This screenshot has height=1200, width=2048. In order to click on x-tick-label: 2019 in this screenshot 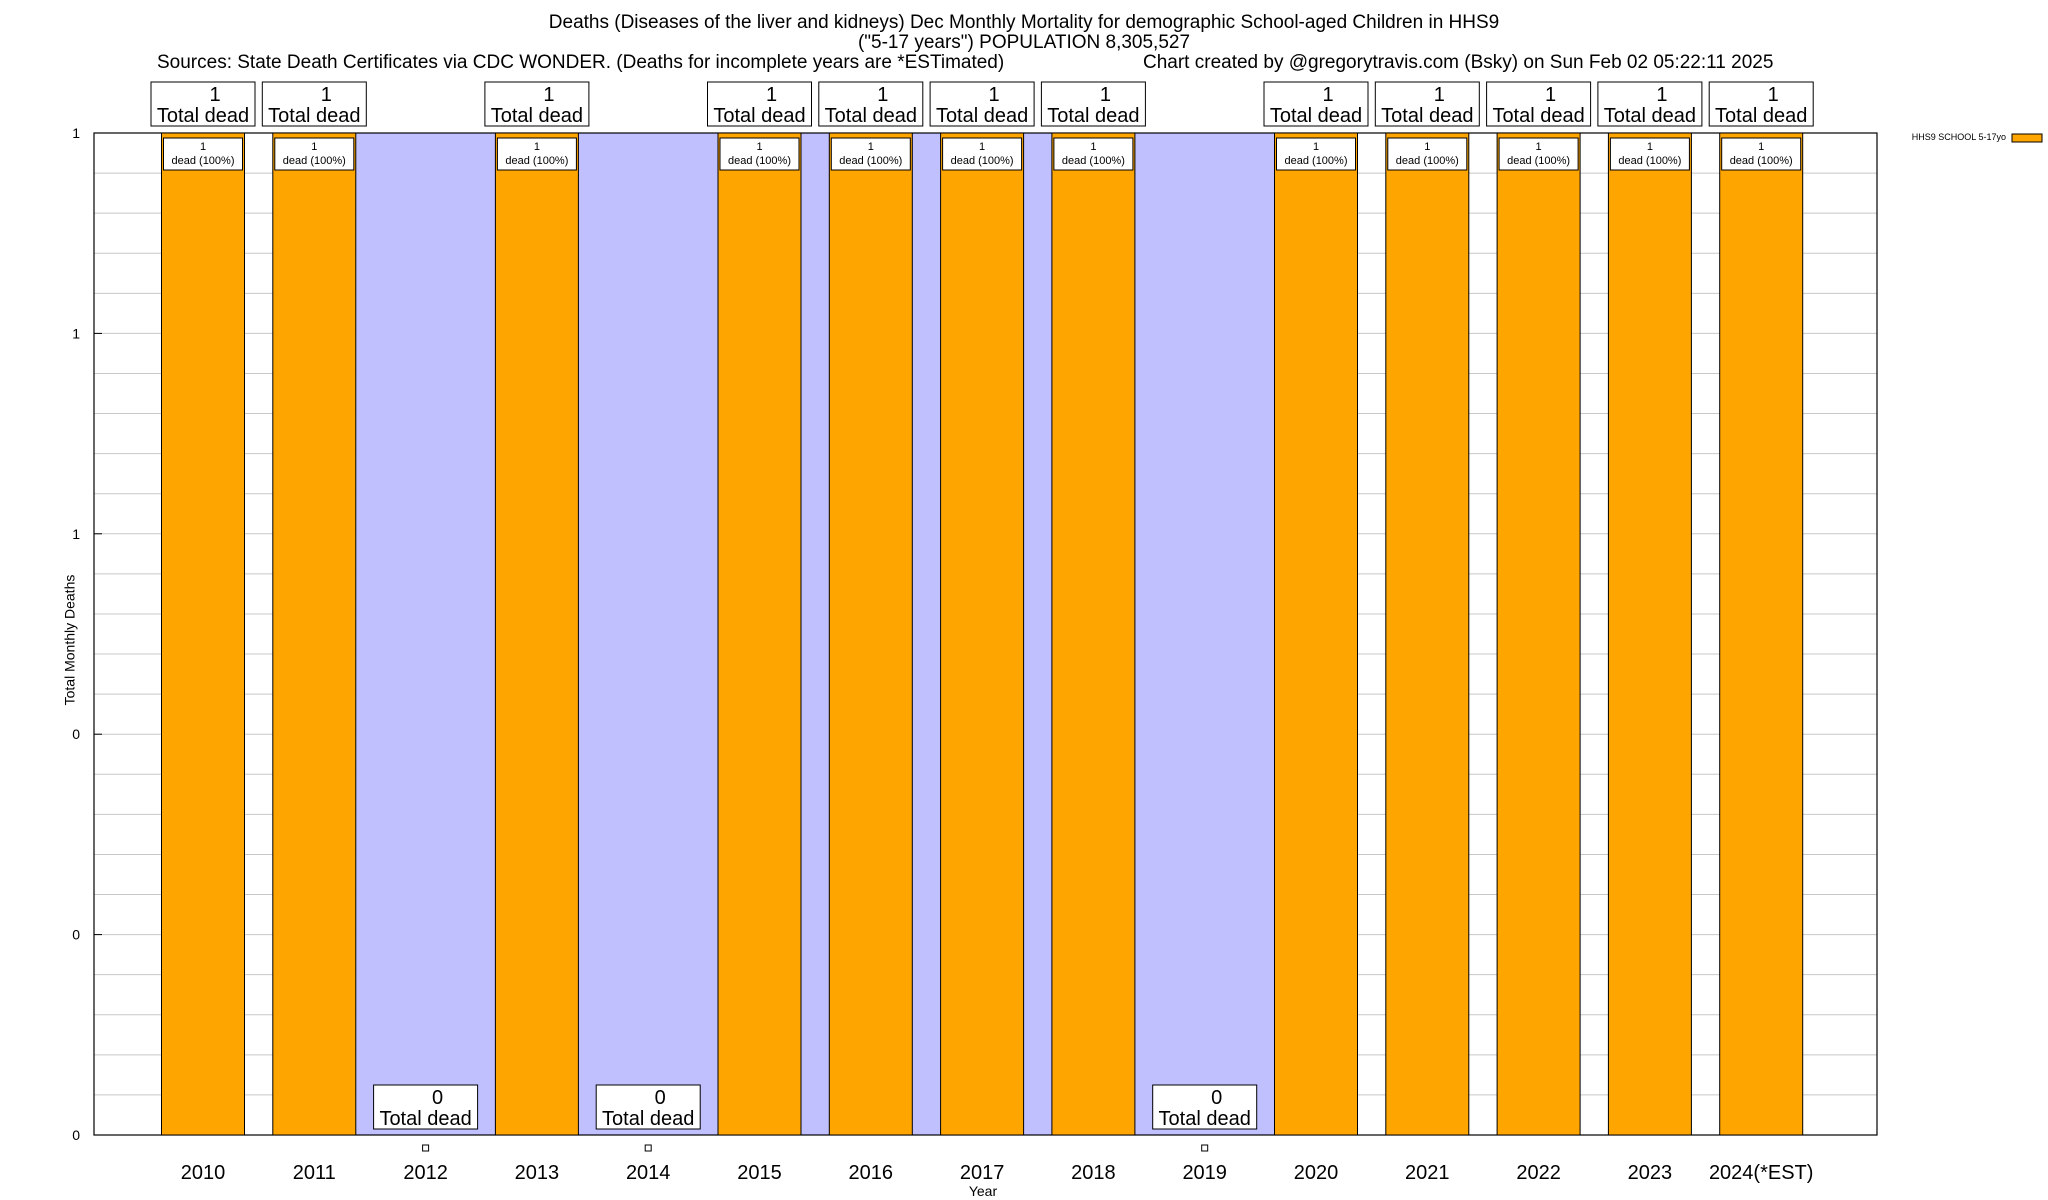, I will do `click(1204, 1173)`.